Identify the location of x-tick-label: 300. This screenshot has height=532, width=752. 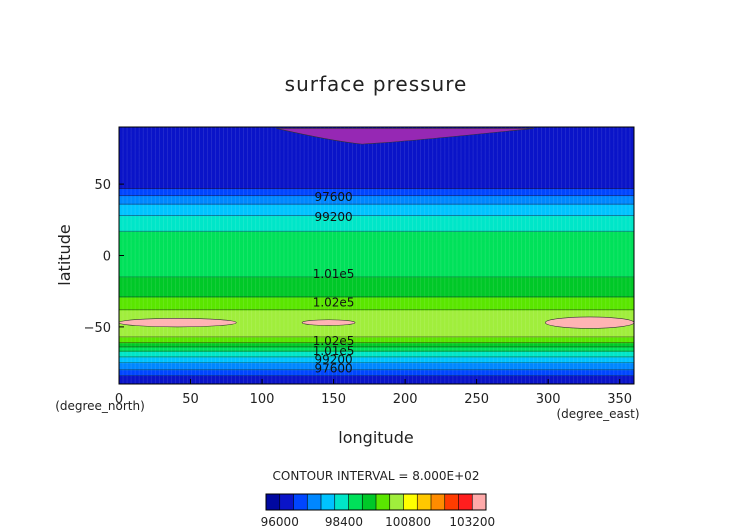
(548, 399).